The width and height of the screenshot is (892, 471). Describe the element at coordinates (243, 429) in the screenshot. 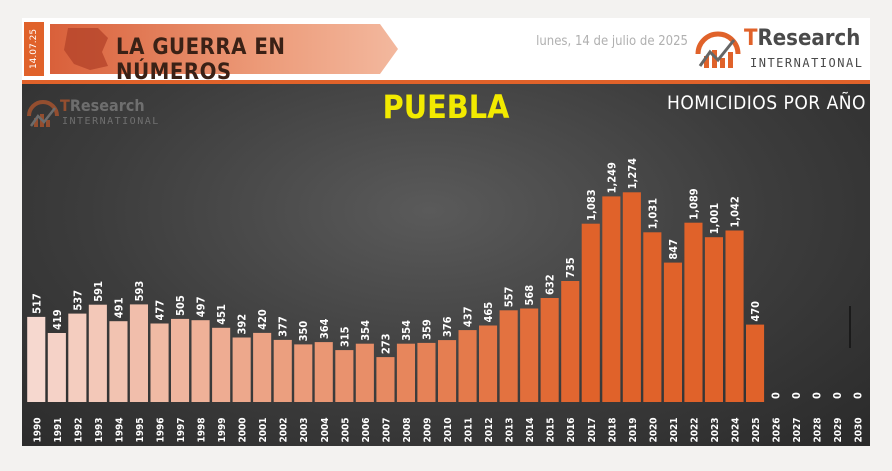

I see `year-label-2000: 2000` at that location.